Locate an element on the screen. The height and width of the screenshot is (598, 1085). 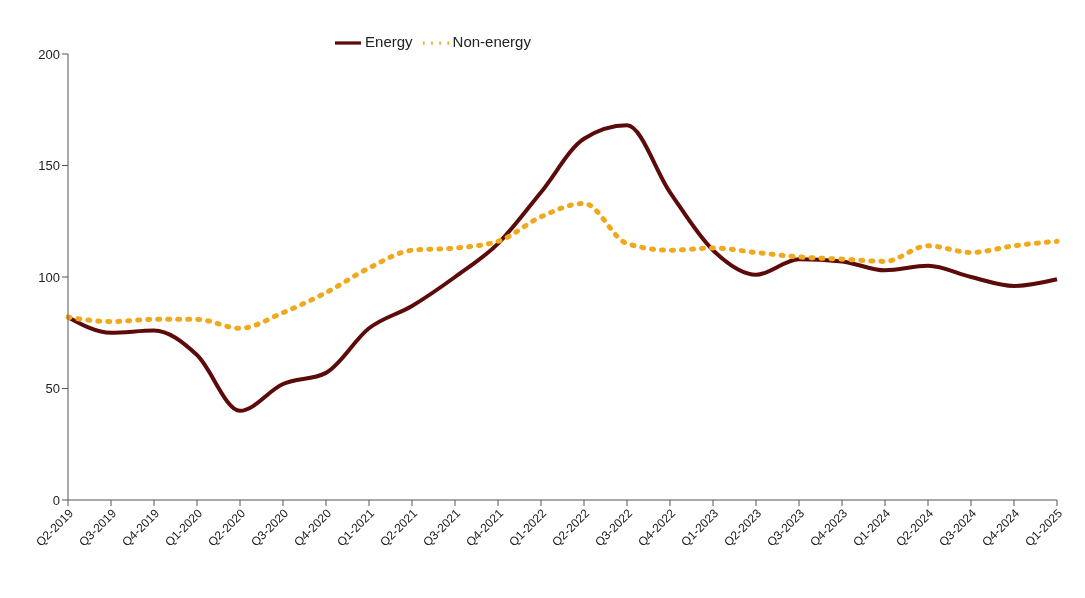
y-tick-label: 50 is located at coordinates (52, 389).